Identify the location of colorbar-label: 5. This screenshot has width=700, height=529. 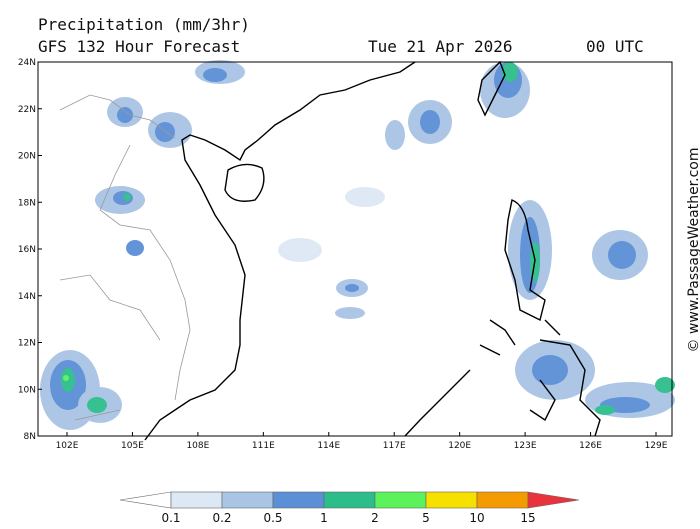
(426, 518).